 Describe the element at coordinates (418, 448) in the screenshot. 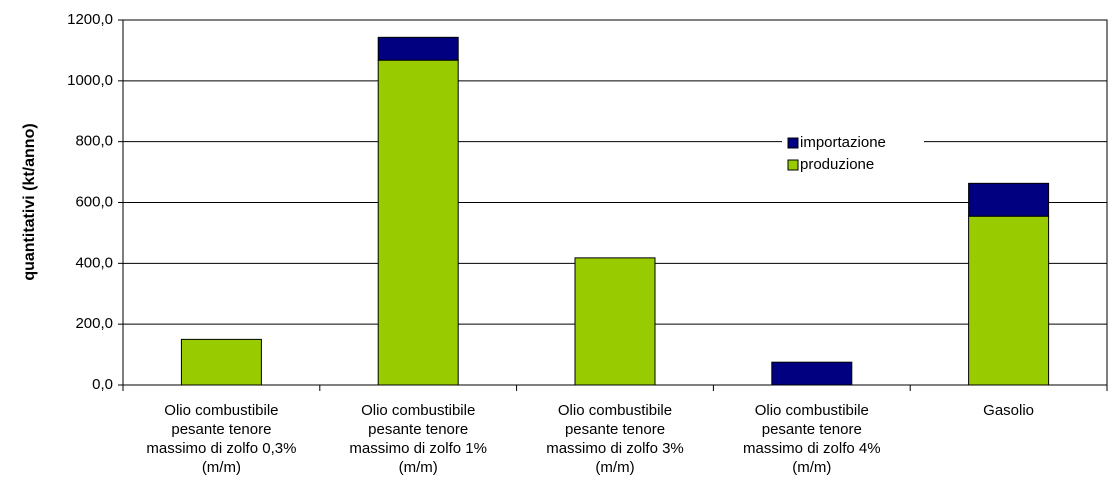

I see `x-tick-line: massimo di zolfo 1%` at that location.